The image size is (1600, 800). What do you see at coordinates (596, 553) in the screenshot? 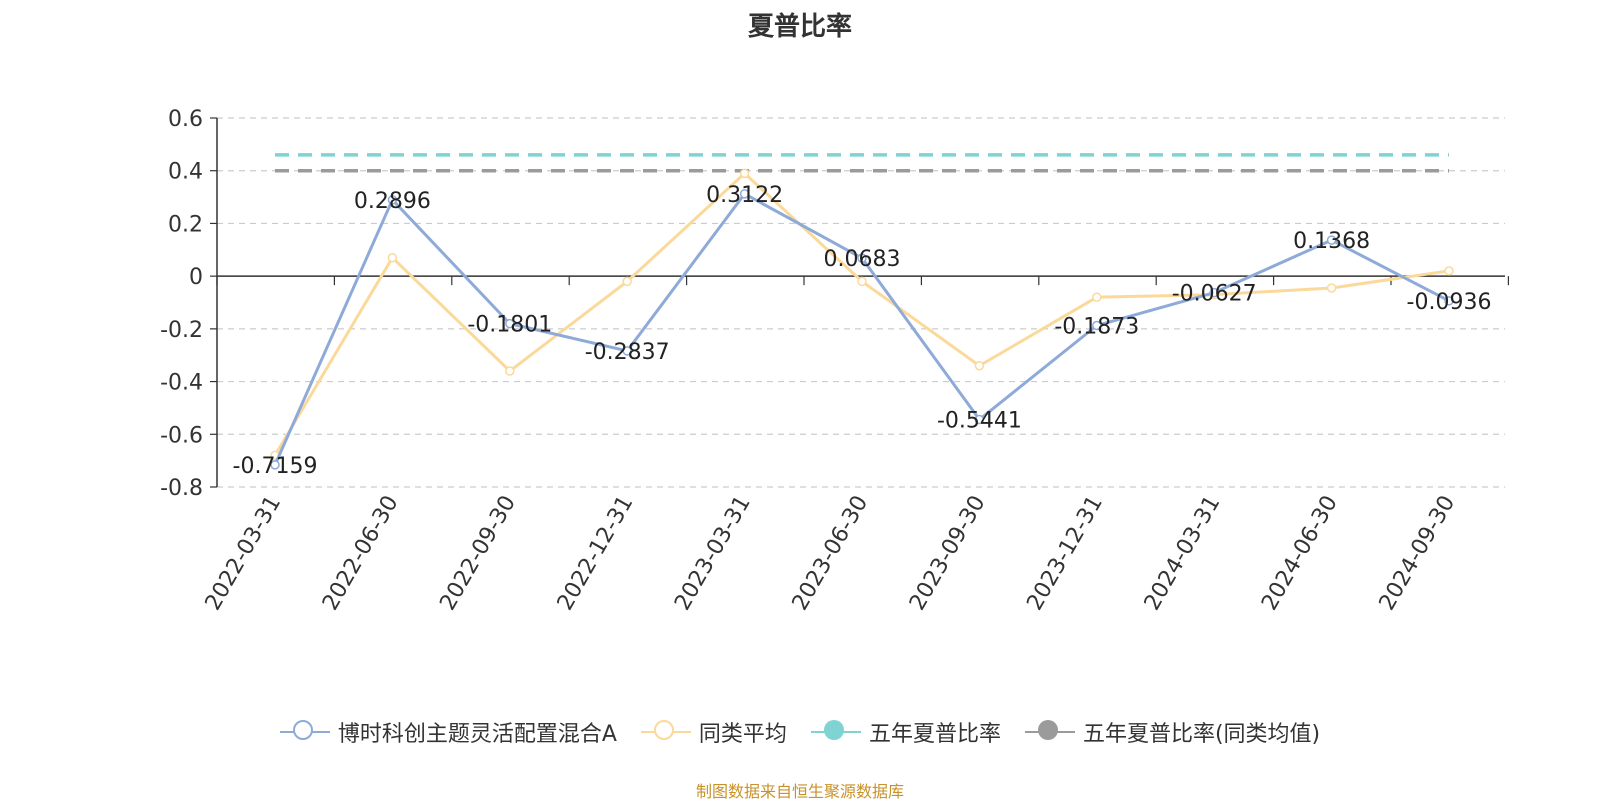
I see `x-tick-label: 2022-12-31` at bounding box center [596, 553].